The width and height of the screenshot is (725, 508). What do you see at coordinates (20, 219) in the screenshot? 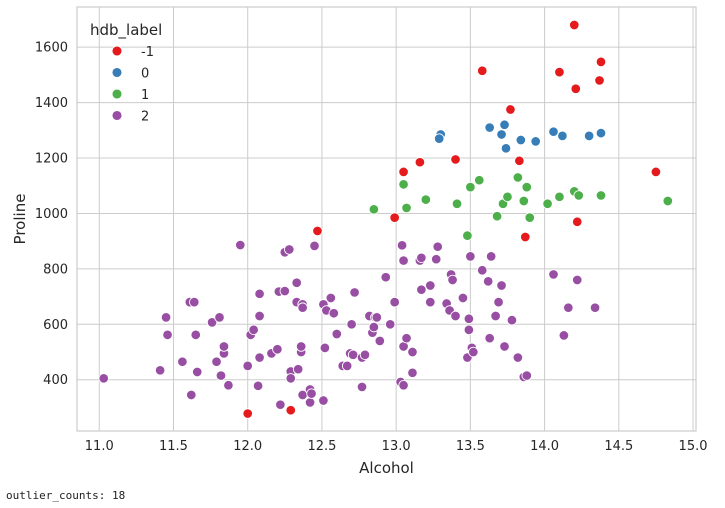
I see `y-axis-label: Proline` at bounding box center [20, 219].